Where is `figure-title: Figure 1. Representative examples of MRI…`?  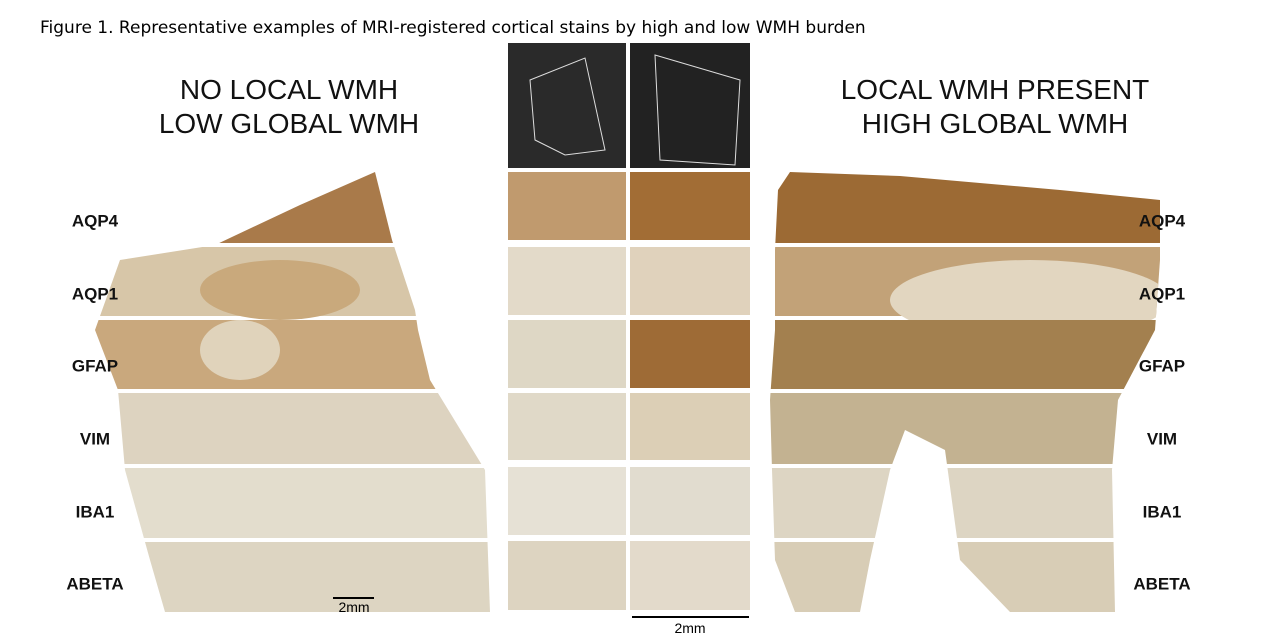
figure-title: Figure 1. Representative examples of MRI… is located at coordinates (453, 28).